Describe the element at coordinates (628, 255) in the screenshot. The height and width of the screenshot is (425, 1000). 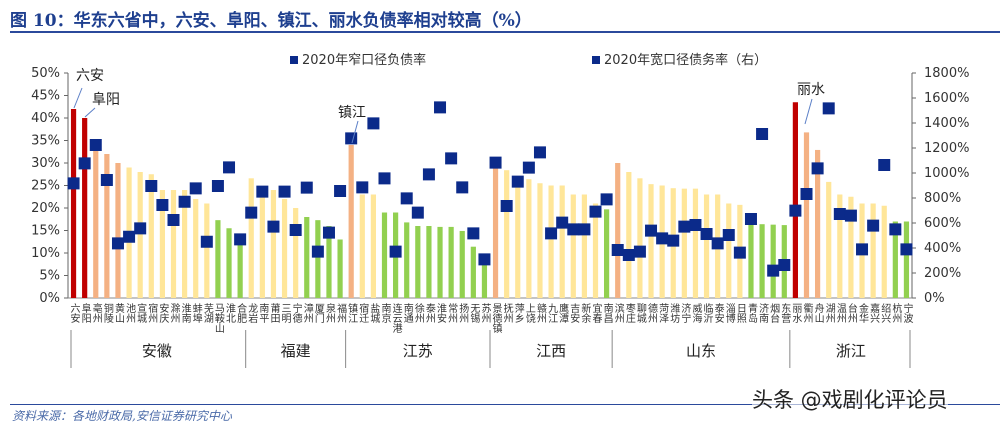
I see `square-枣庄` at that location.